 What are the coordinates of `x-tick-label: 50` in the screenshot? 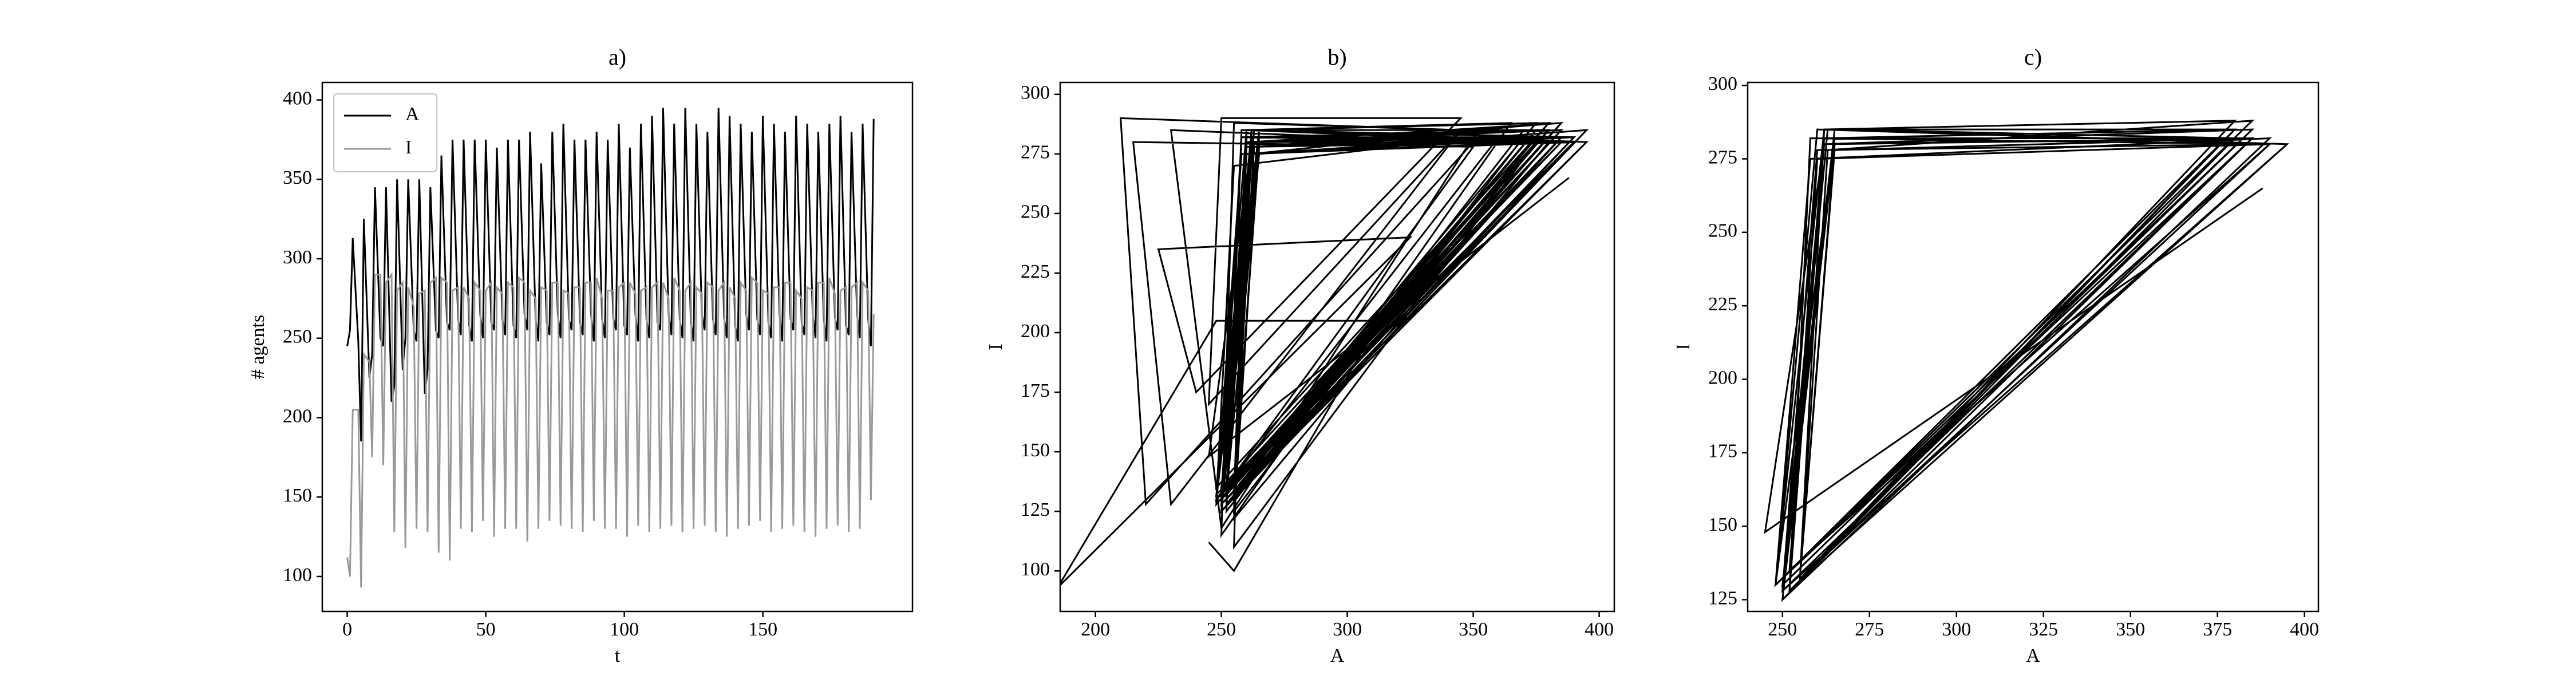 It's located at (486, 629).